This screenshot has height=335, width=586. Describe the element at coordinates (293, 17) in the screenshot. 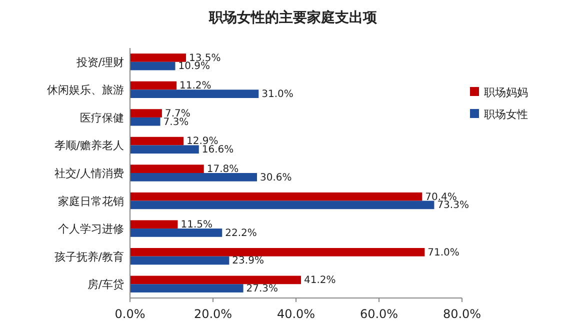

I see `chart-title: 职场女性的主要家庭支出项` at that location.